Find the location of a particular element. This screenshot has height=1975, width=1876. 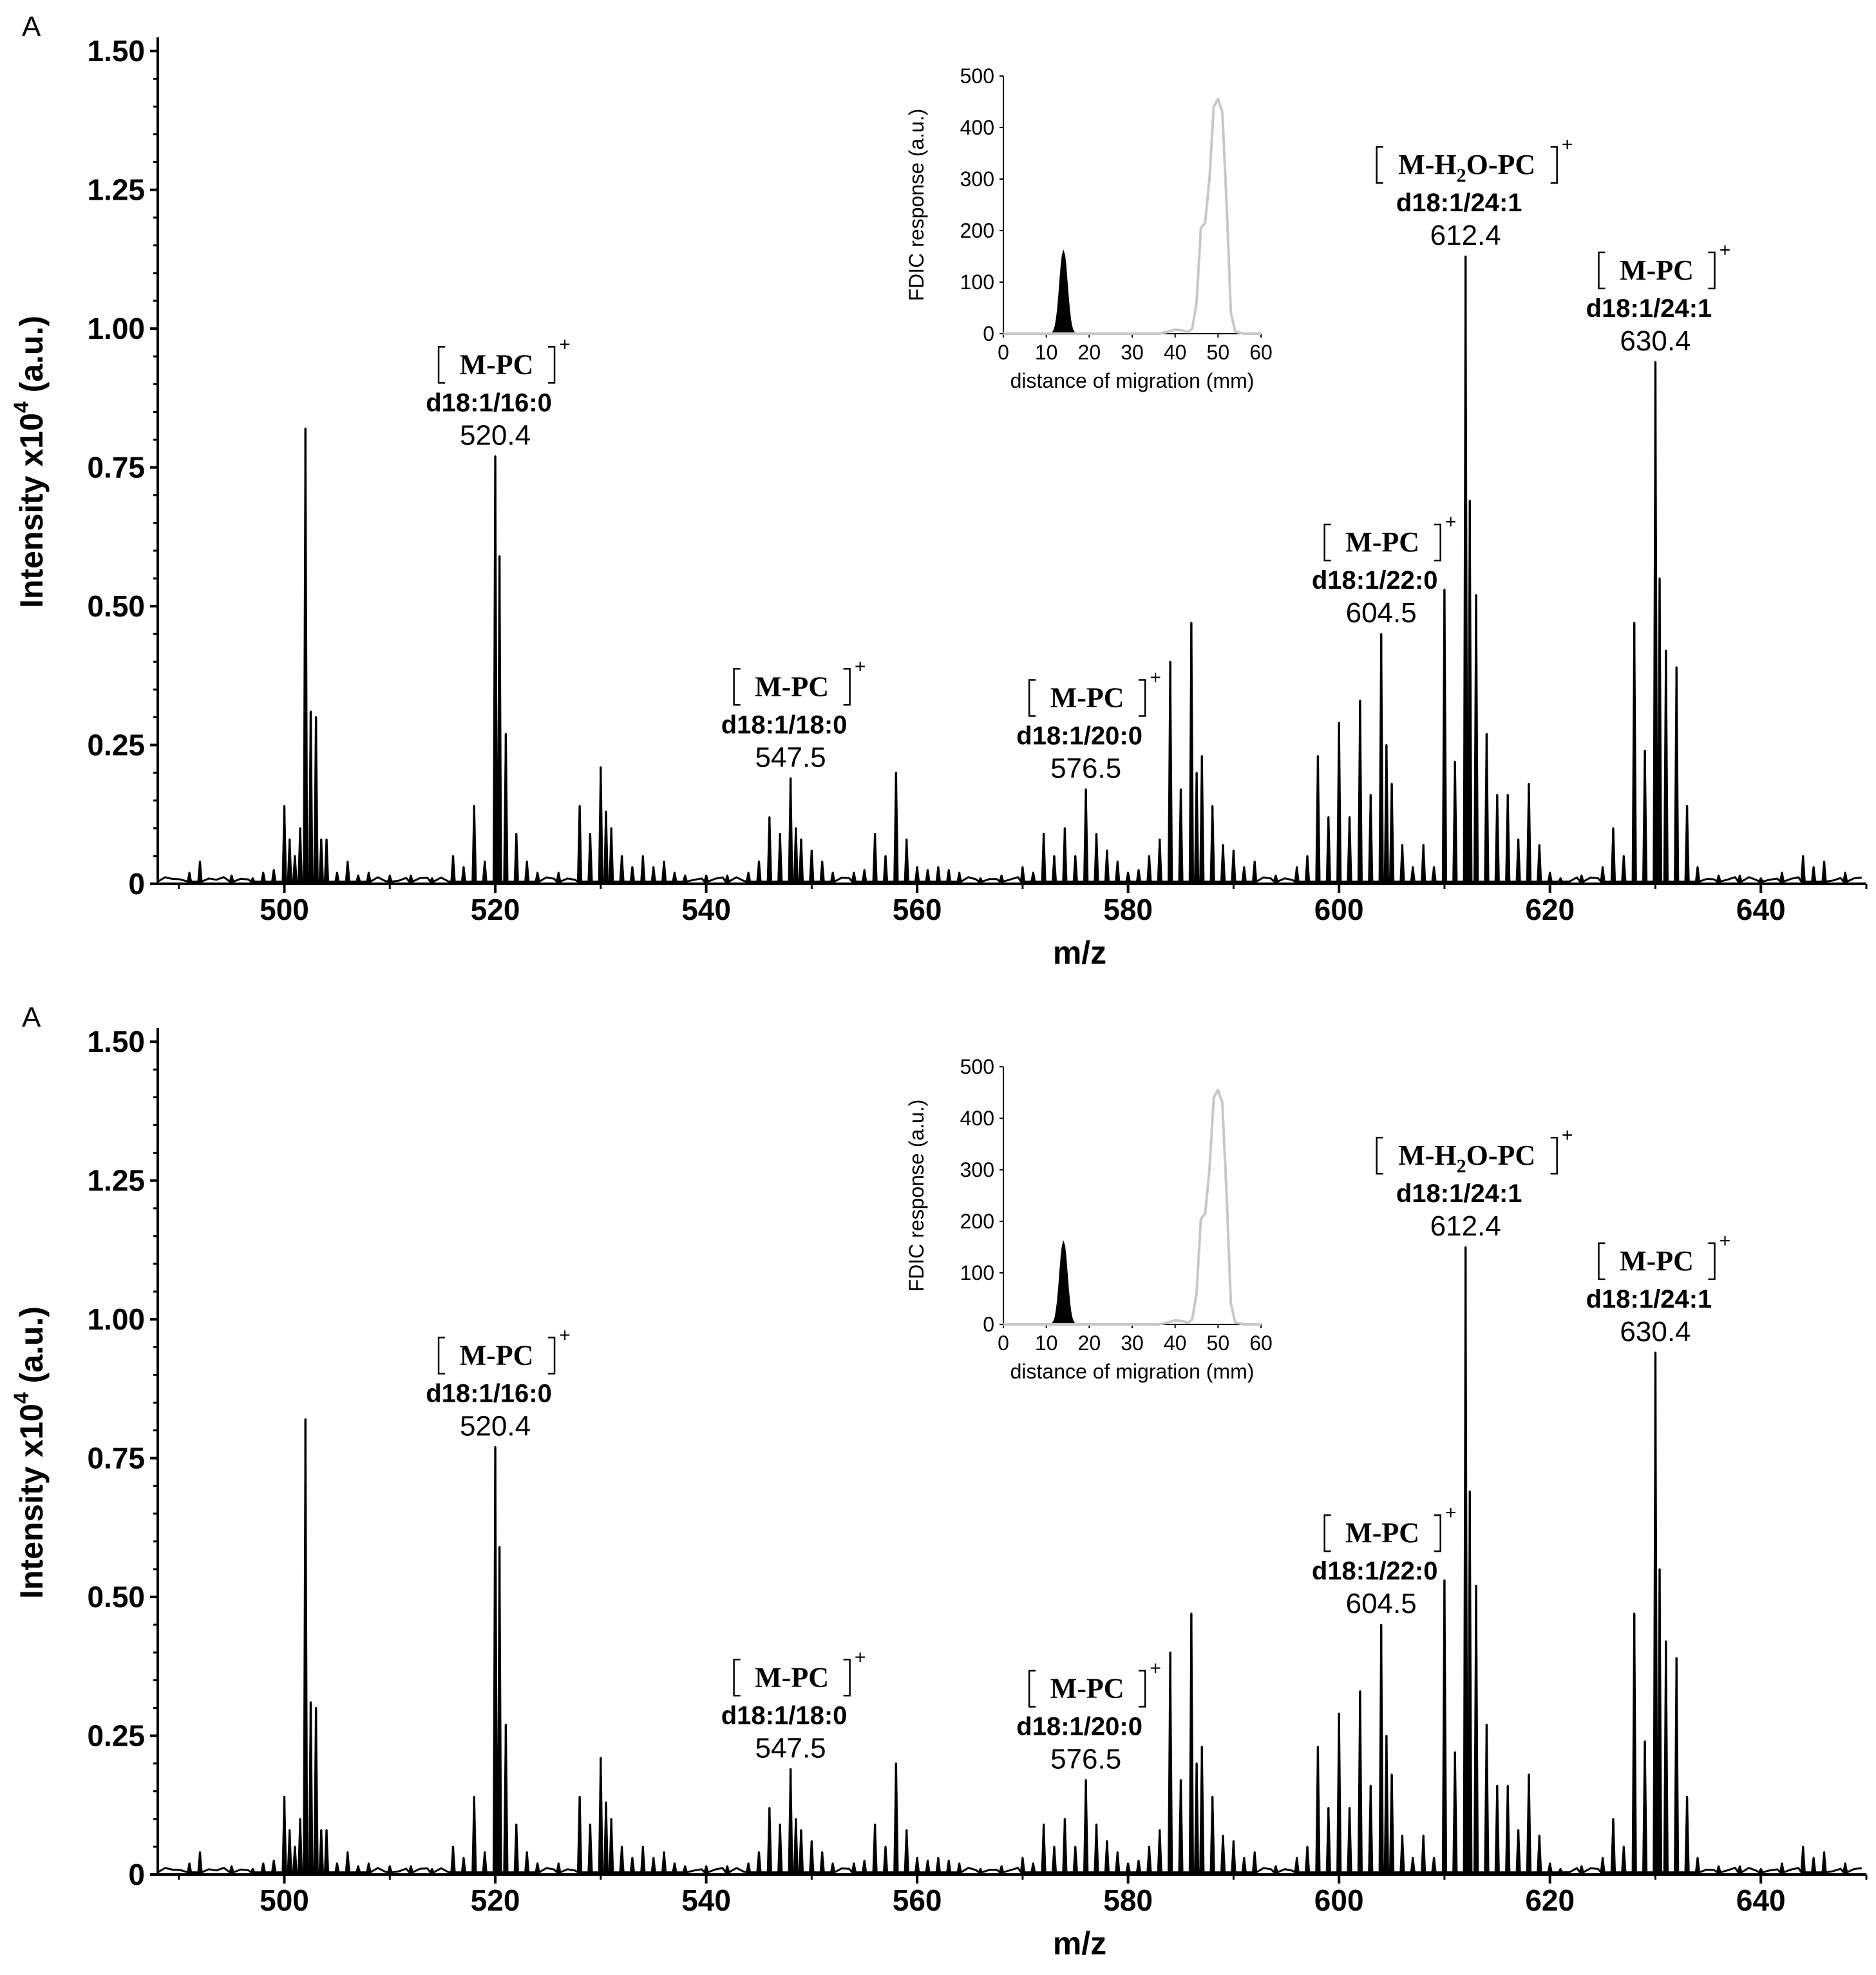

y-tick-label: 1.50 is located at coordinates (116, 51).